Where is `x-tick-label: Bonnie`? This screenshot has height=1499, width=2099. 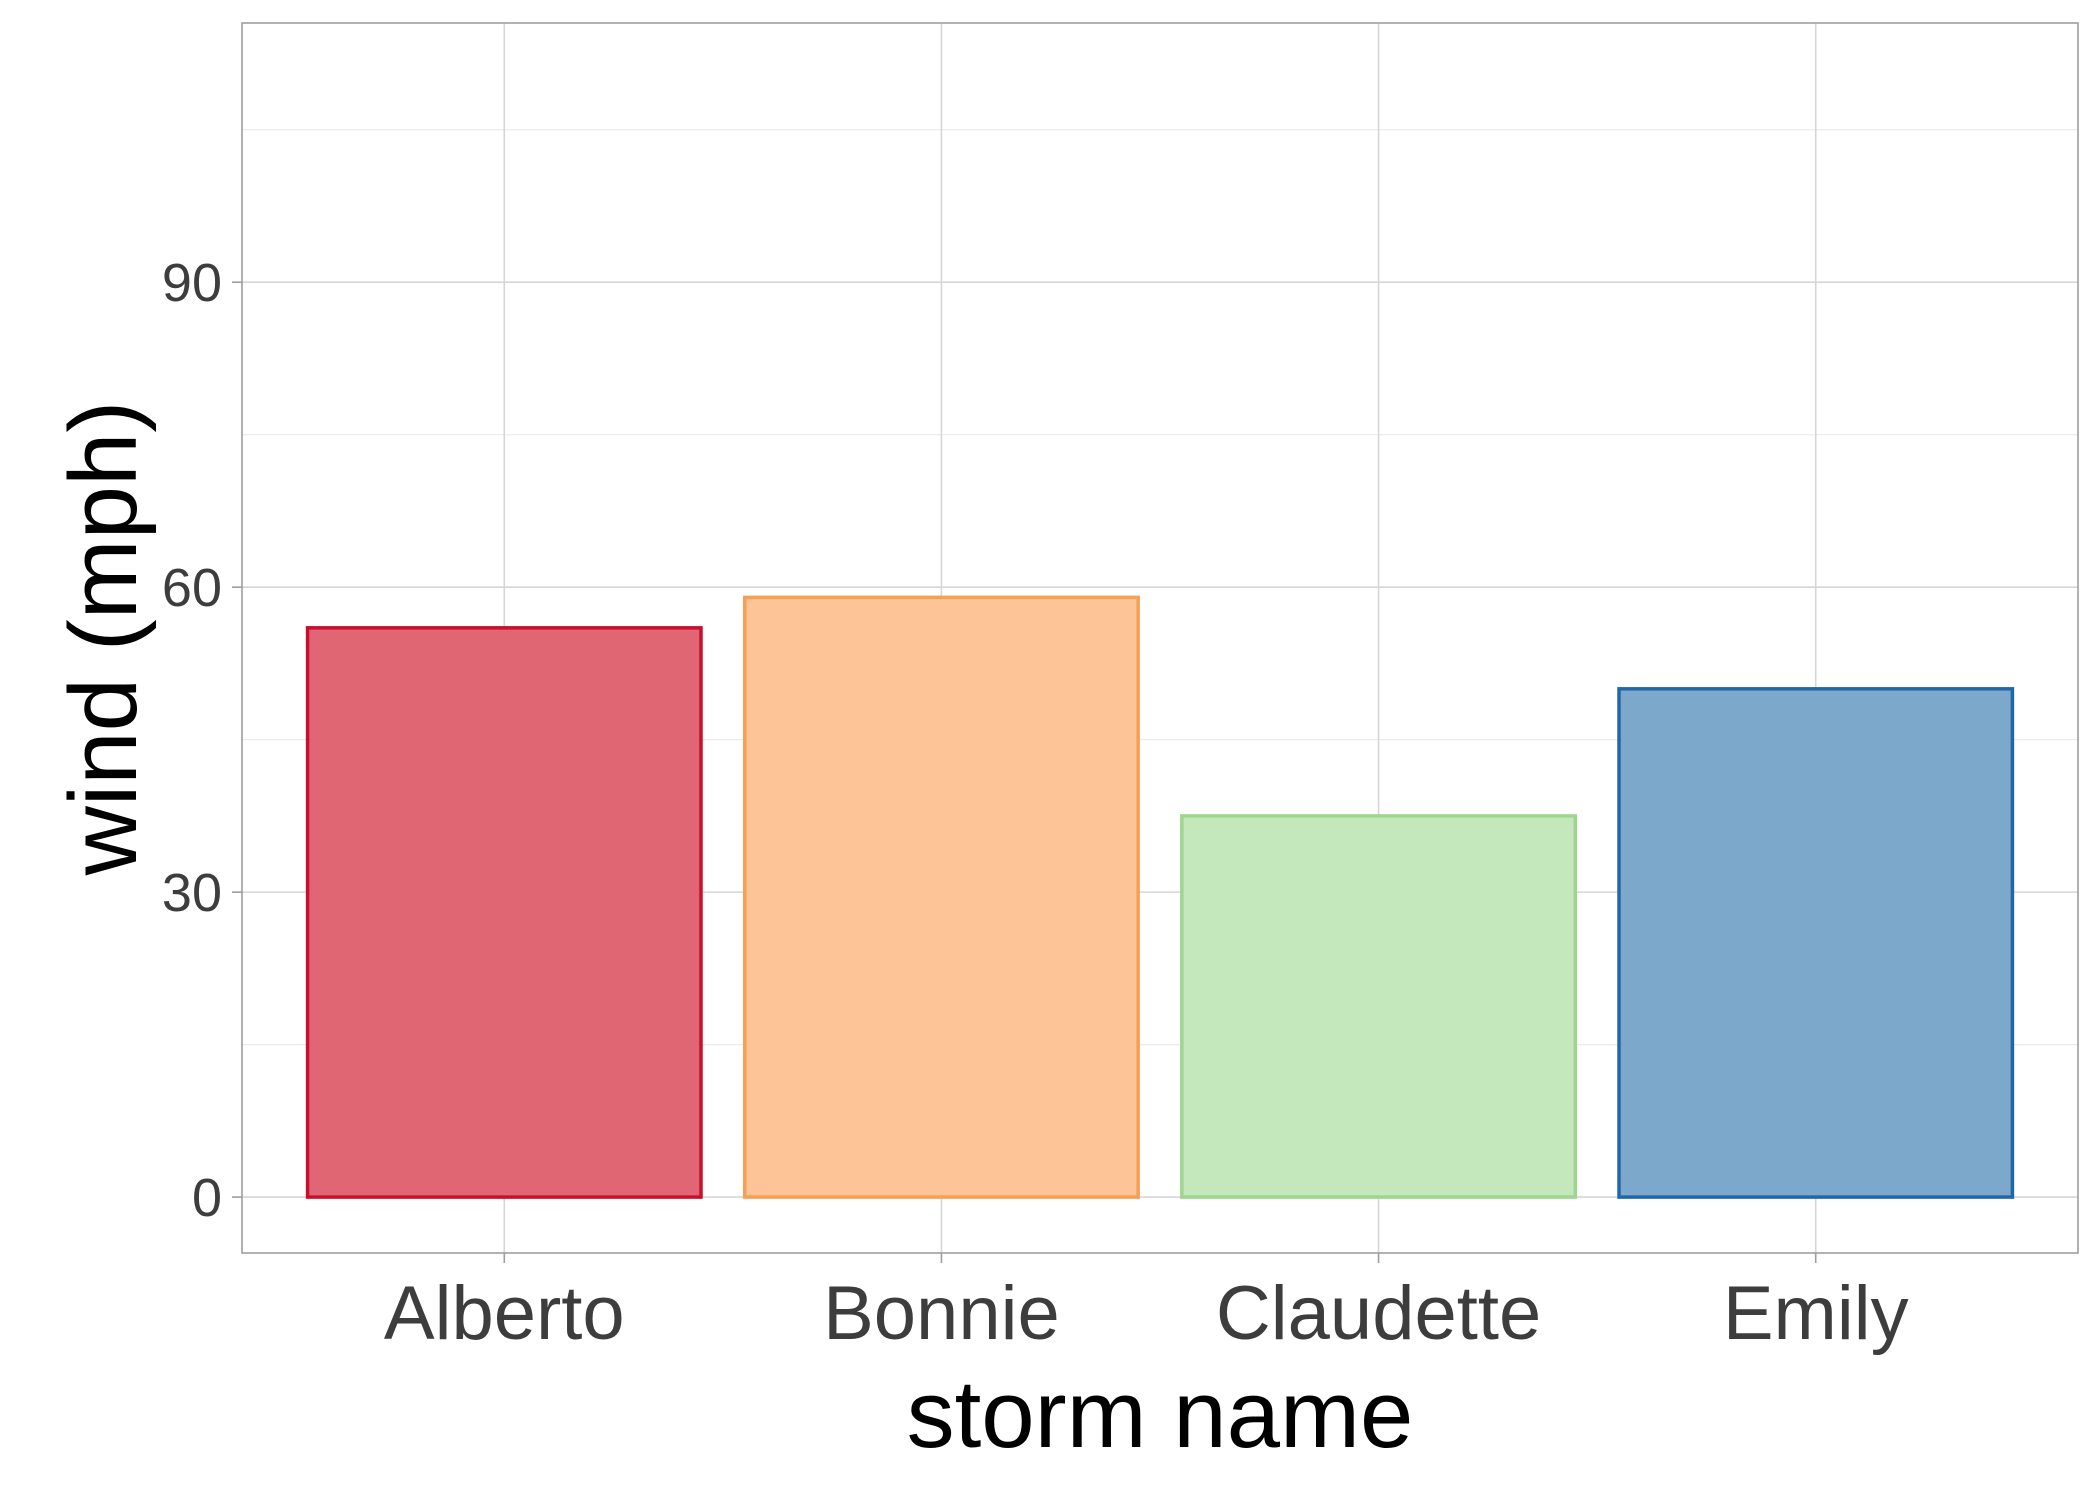
x-tick-label: Bonnie is located at coordinates (941, 1313).